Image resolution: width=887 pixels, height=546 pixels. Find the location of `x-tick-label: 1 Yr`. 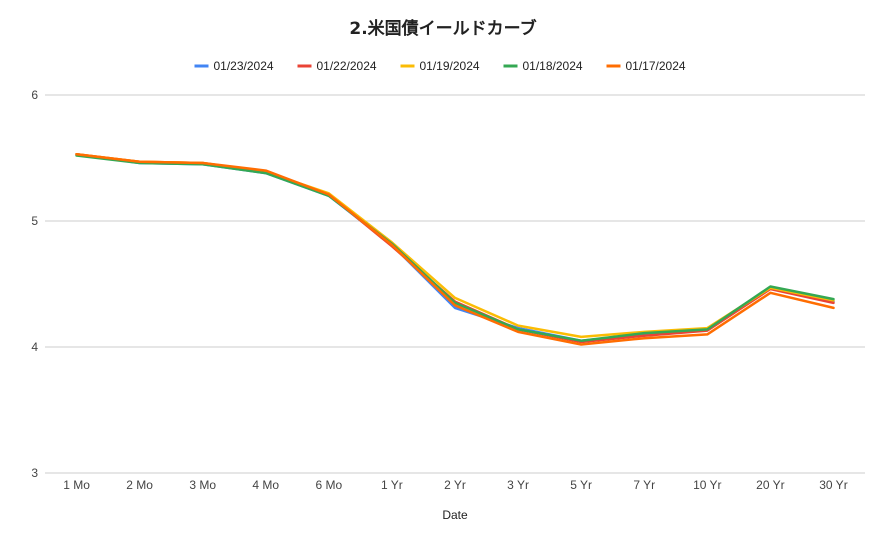

x-tick-label: 1 Yr is located at coordinates (392, 485).